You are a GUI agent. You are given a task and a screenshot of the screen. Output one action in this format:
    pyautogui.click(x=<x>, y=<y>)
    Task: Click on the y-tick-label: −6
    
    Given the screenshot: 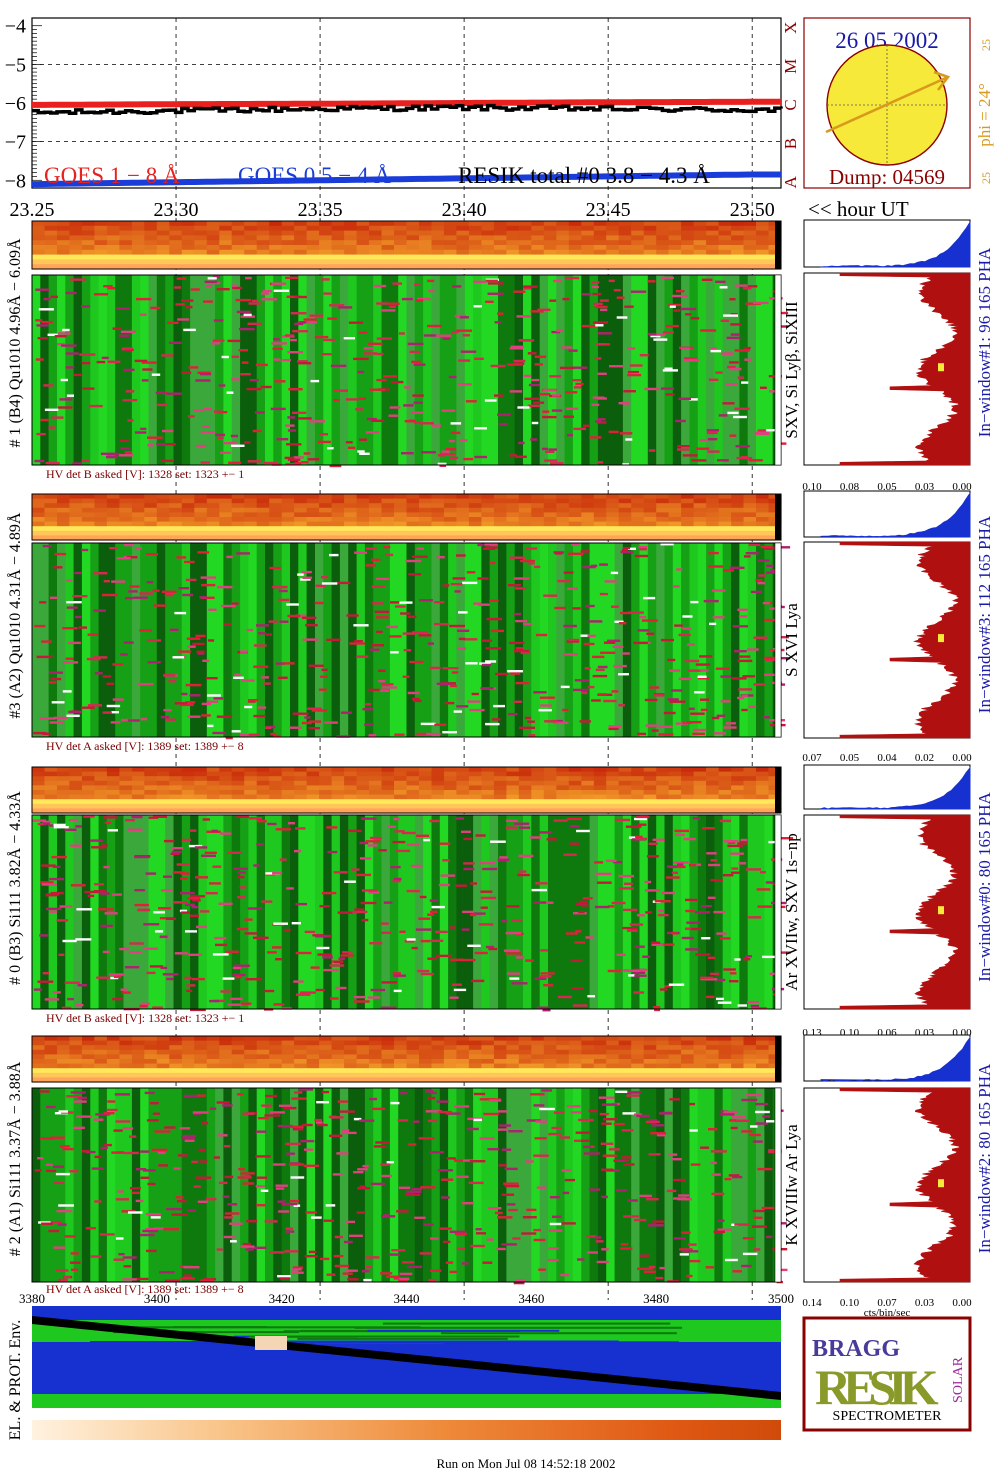 What is the action you would take?
    pyautogui.click(x=15, y=104)
    